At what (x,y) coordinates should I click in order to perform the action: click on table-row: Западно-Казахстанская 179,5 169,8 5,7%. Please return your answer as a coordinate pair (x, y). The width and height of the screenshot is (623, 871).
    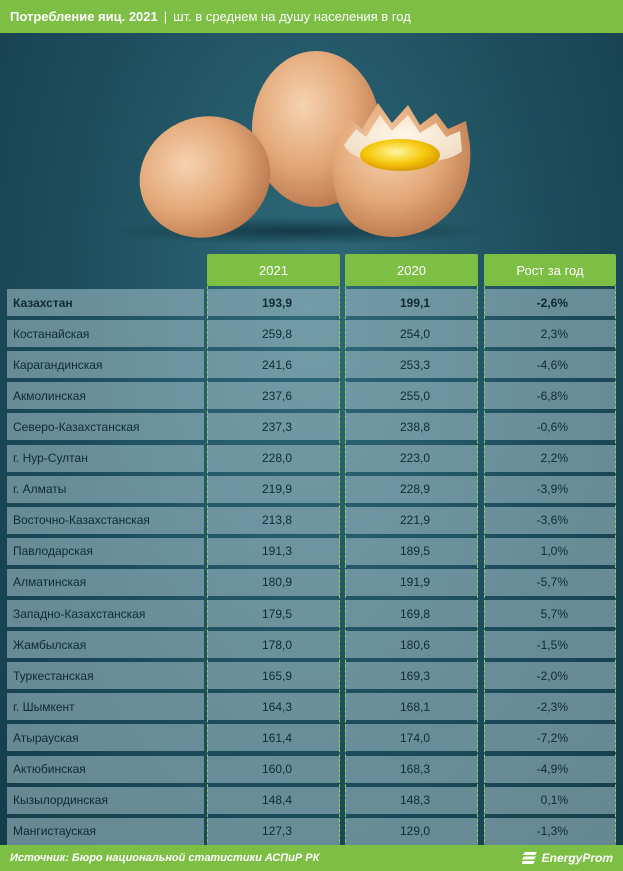
    Looking at the image, I should click on (311, 613).